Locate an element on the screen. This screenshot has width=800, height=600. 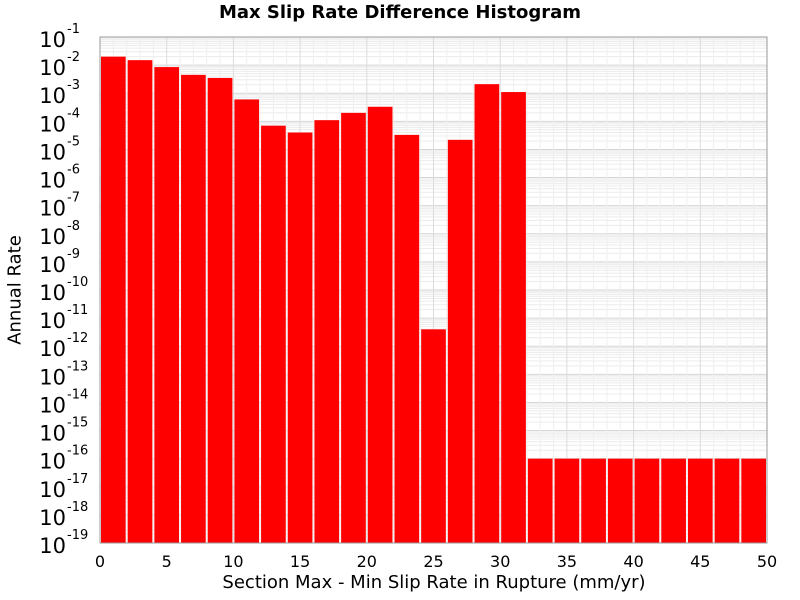
y-tick-exponent: -2 is located at coordinates (73, 57).